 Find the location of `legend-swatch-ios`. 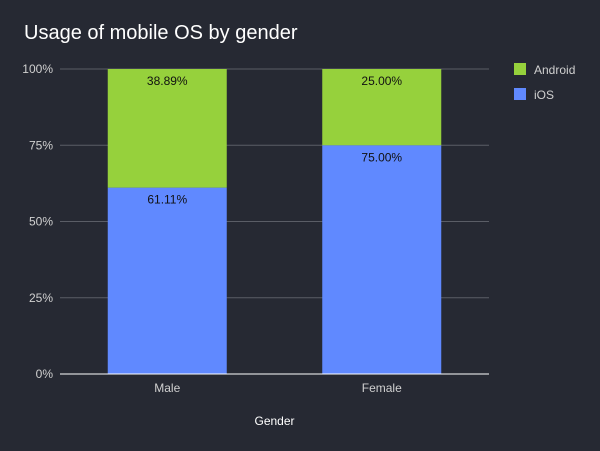

legend-swatch-ios is located at coordinates (520, 94).